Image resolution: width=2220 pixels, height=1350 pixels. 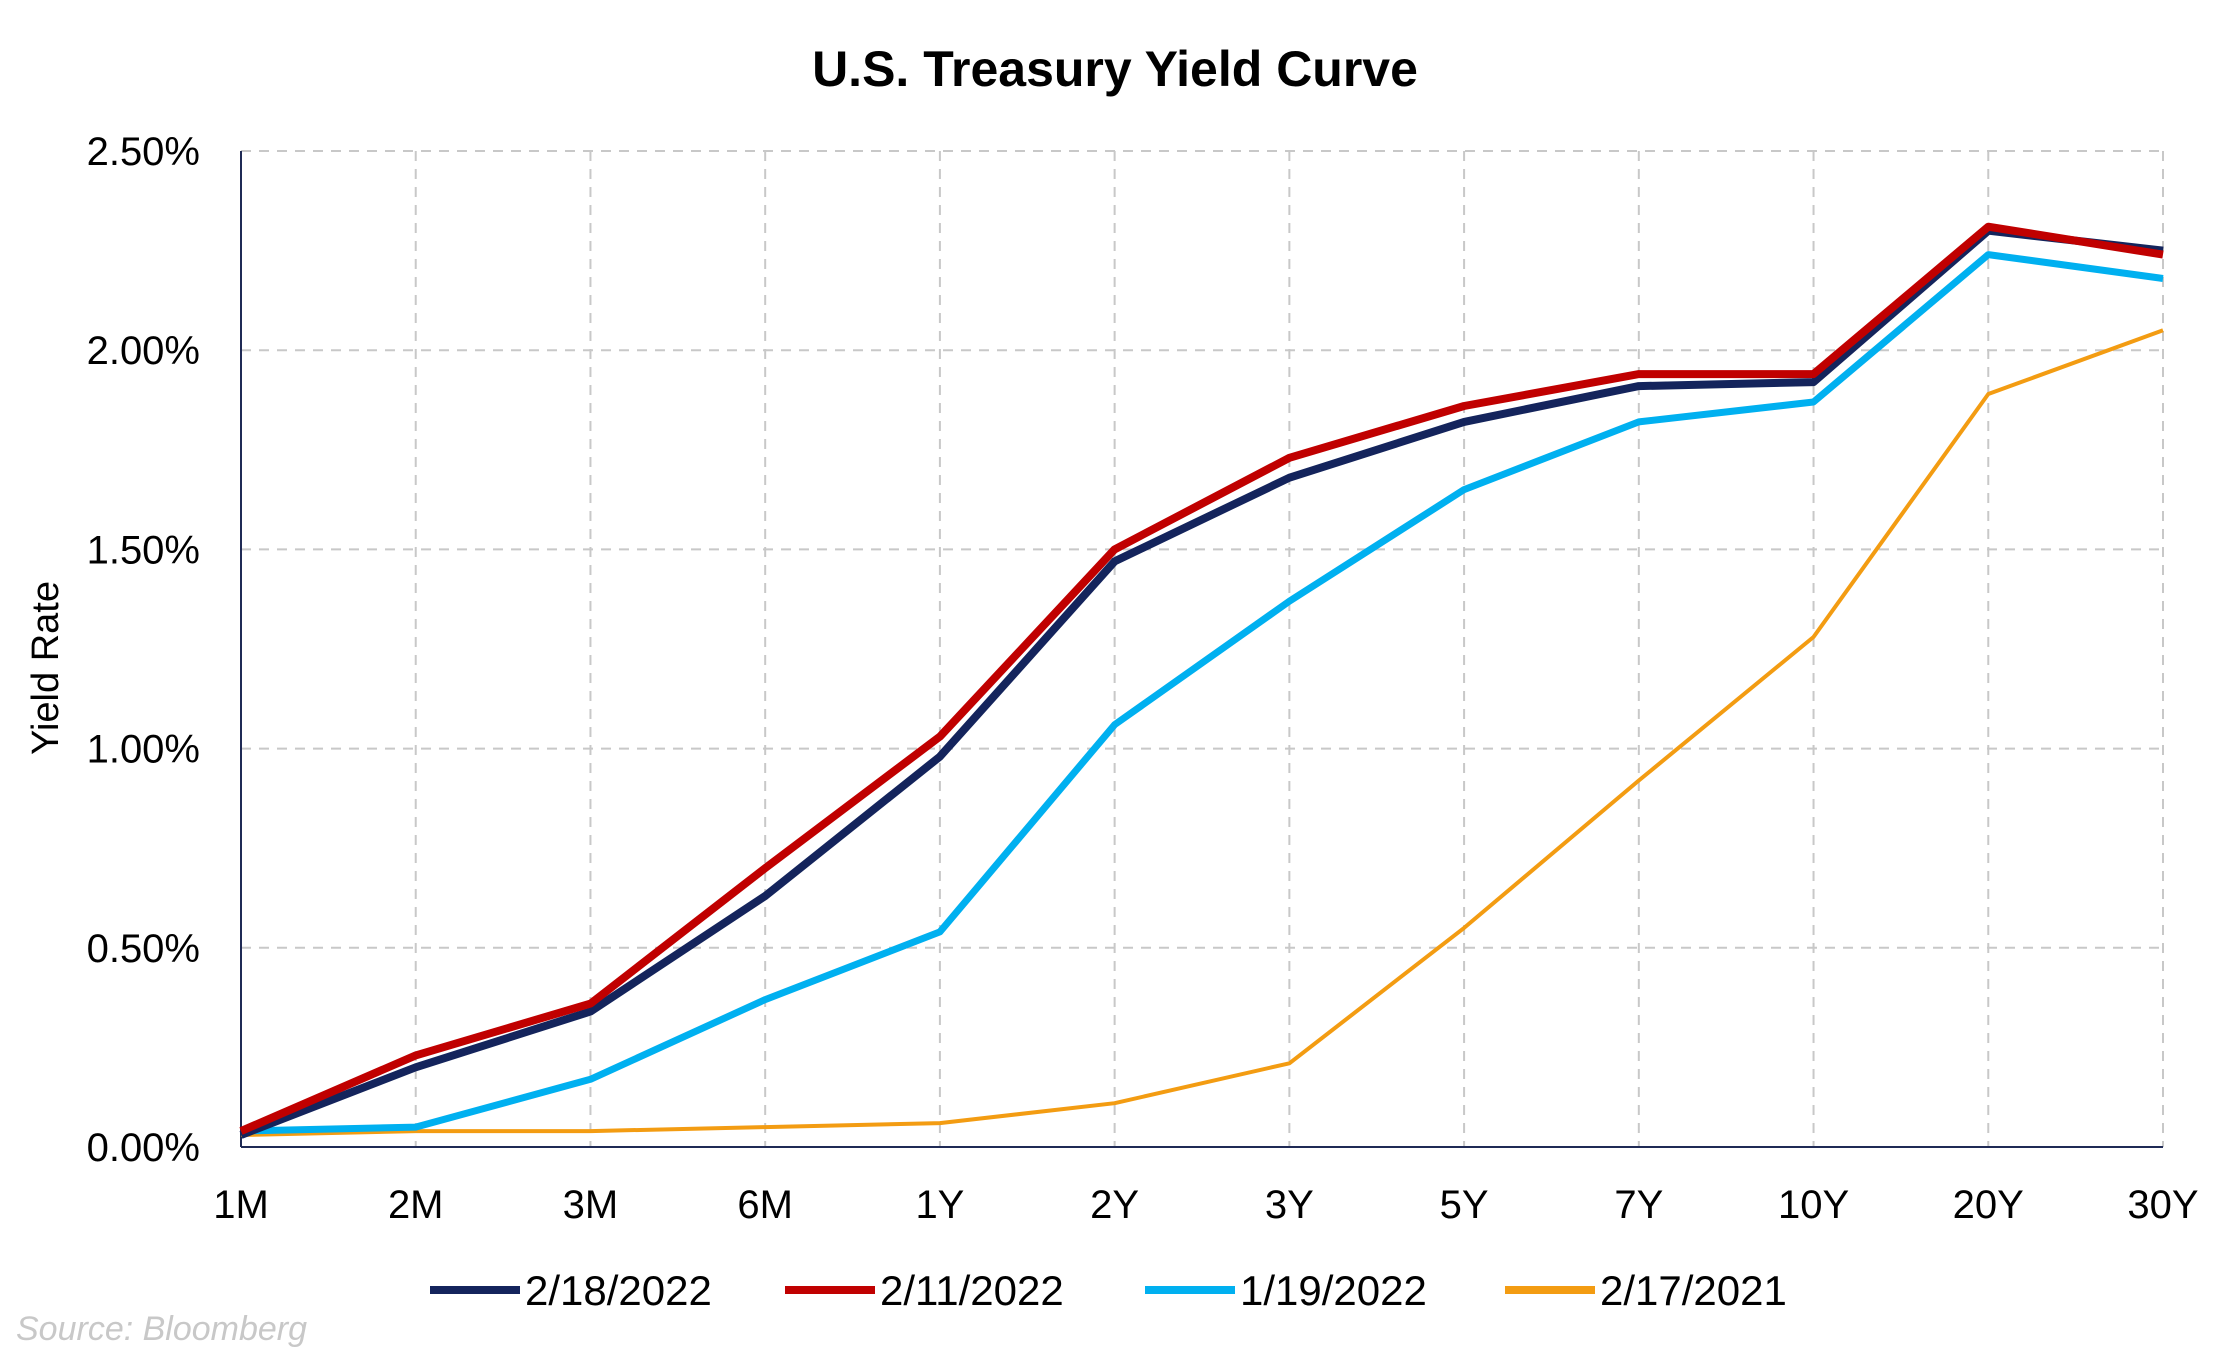 What do you see at coordinates (1464, 1205) in the screenshot?
I see `x-tick-label: 5Y` at bounding box center [1464, 1205].